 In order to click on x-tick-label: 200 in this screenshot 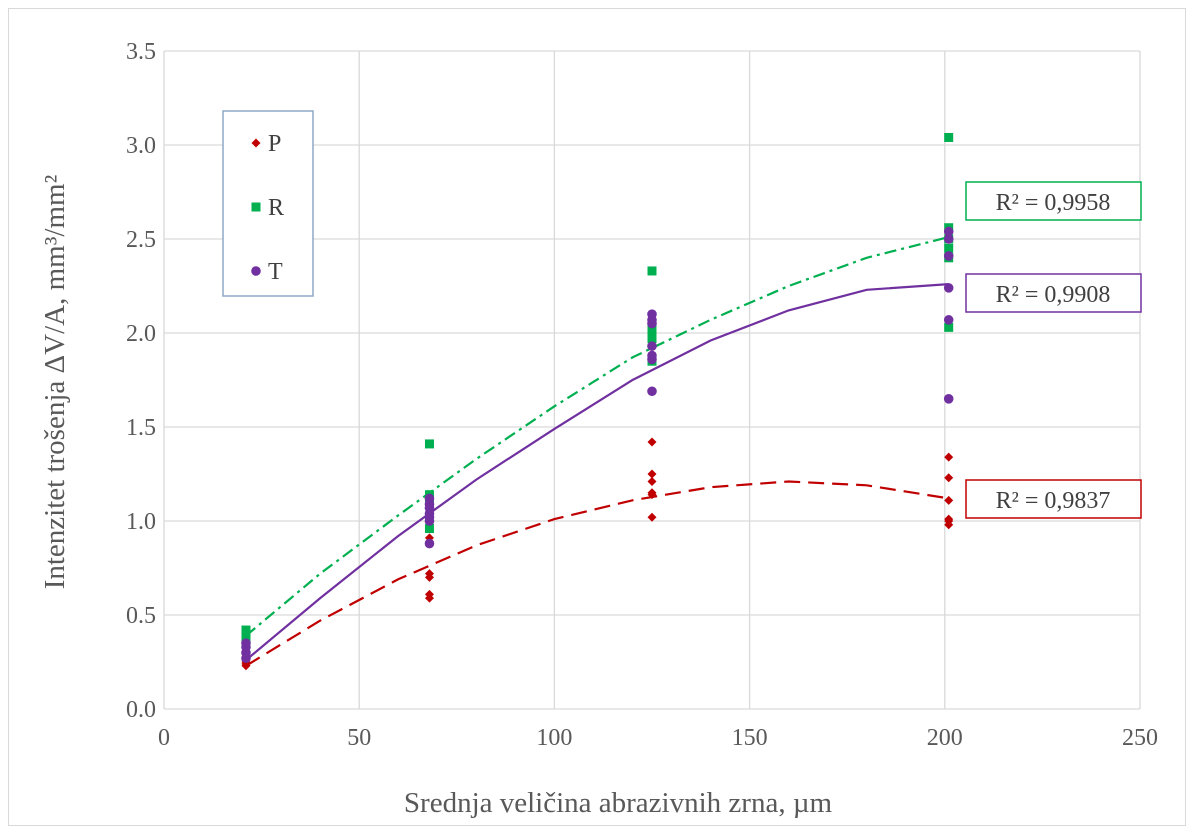, I will do `click(945, 738)`.